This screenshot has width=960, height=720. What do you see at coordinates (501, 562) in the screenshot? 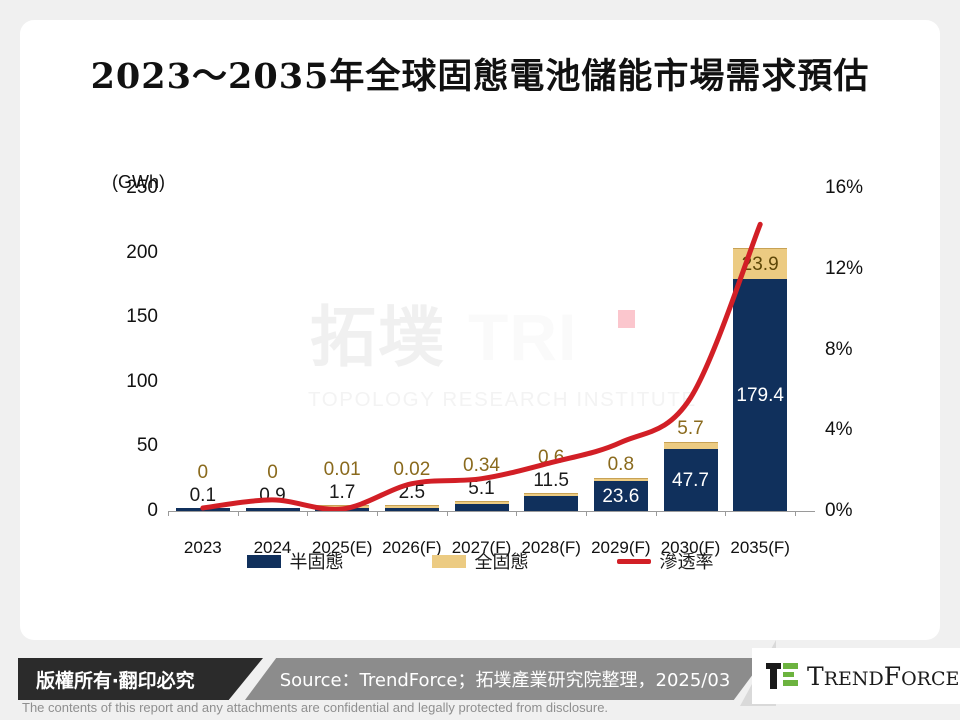
I see `legend-label: 全固態` at bounding box center [501, 562].